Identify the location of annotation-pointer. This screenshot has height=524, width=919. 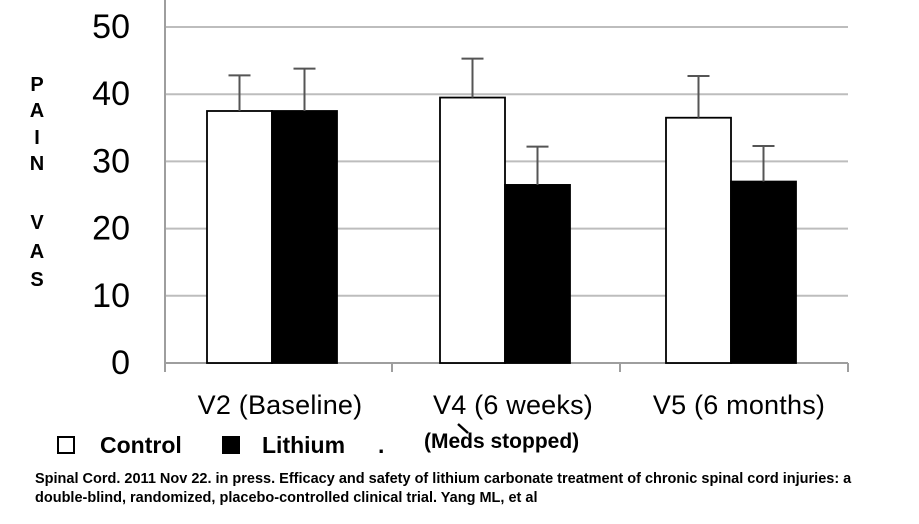
(463, 428).